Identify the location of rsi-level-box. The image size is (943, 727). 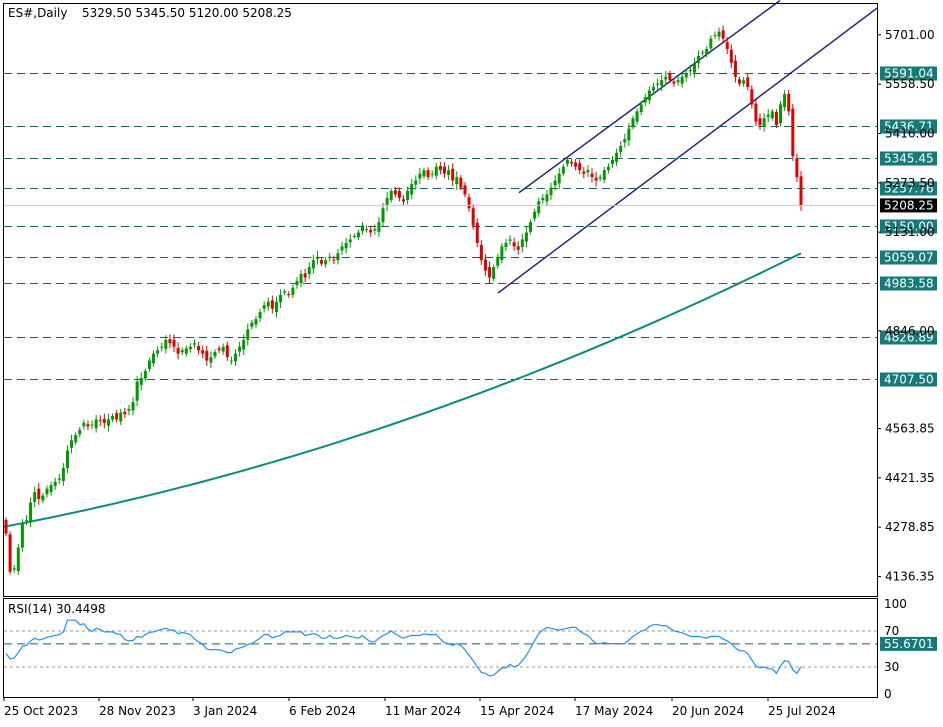
(908, 643).